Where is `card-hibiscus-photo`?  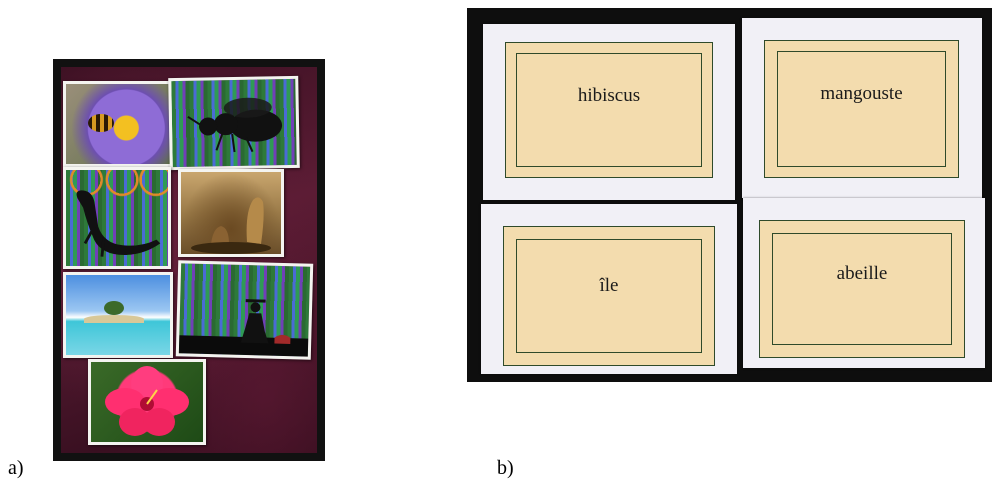
card-hibiscus-photo is located at coordinates (147, 402).